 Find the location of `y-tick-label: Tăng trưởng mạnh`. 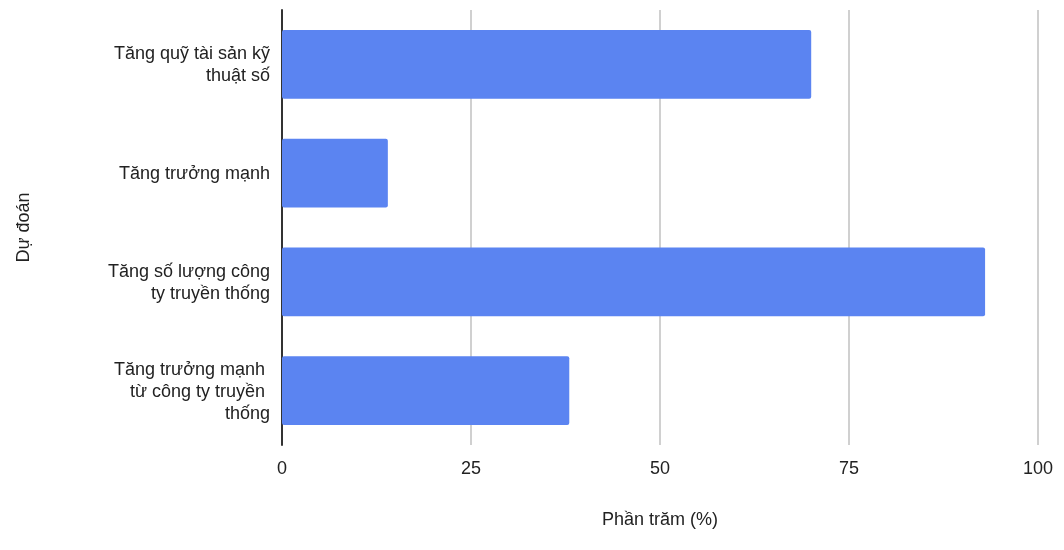

y-tick-label: Tăng trưởng mạnh is located at coordinates (194, 173).